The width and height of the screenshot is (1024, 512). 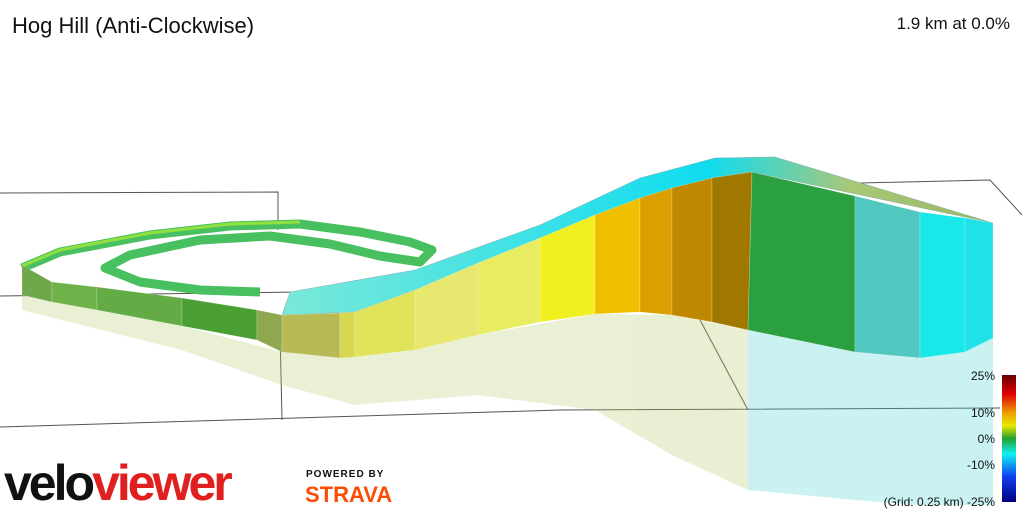 What do you see at coordinates (345, 474) in the screenshot?
I see `powered-by: POWERED BY` at bounding box center [345, 474].